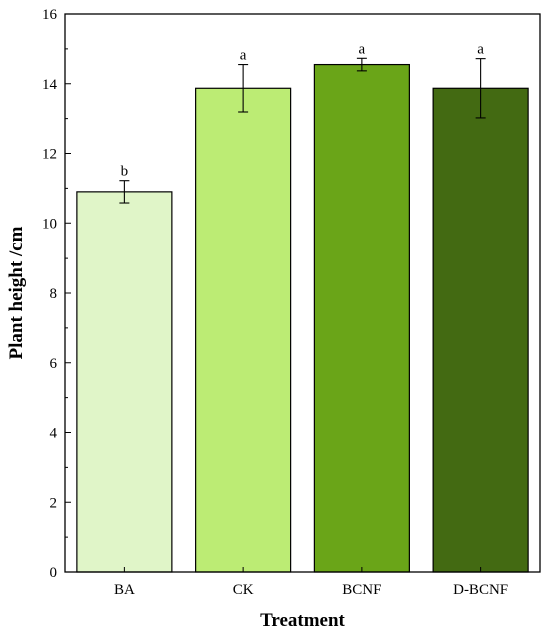  I want to click on y-tick-label-6: 6, so click(54, 364).